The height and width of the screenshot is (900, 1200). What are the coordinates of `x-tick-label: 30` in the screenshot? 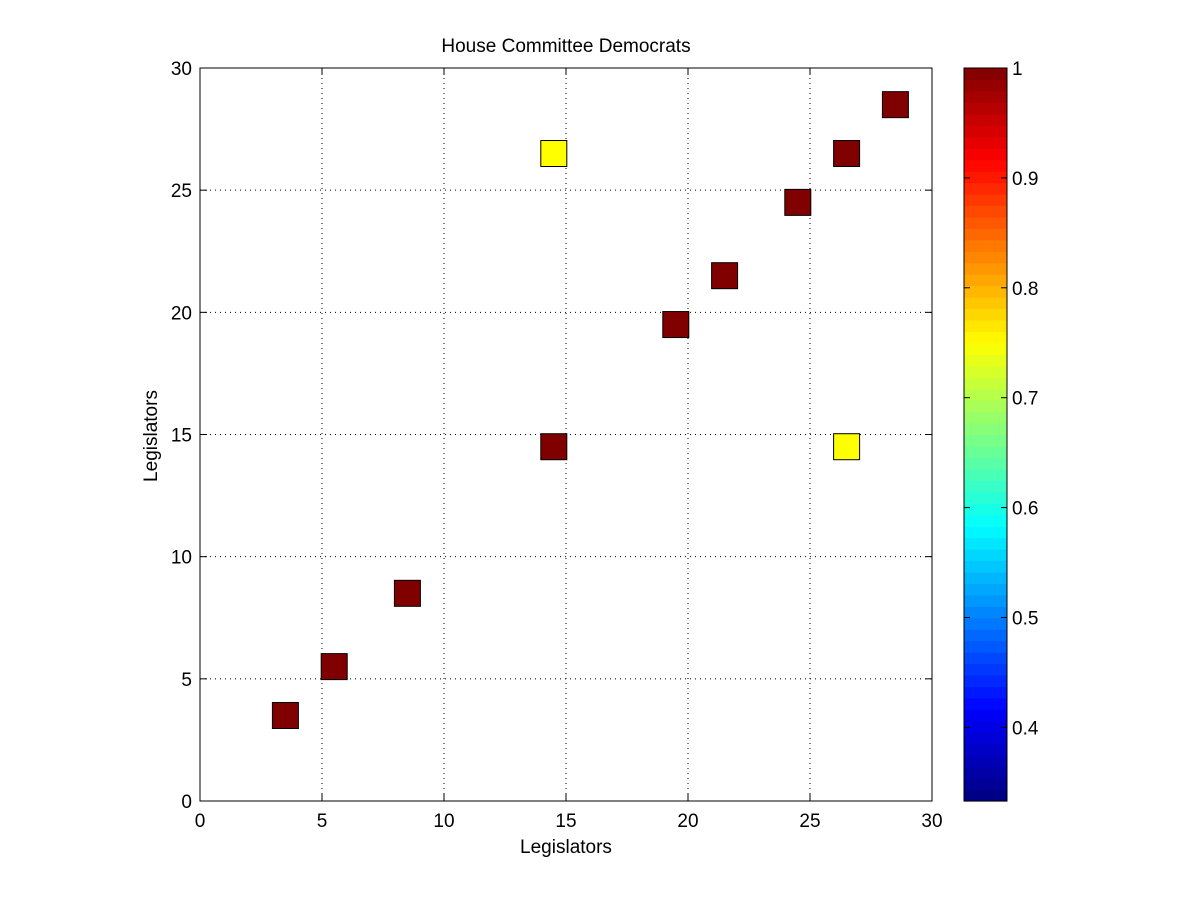 It's located at (931, 821).